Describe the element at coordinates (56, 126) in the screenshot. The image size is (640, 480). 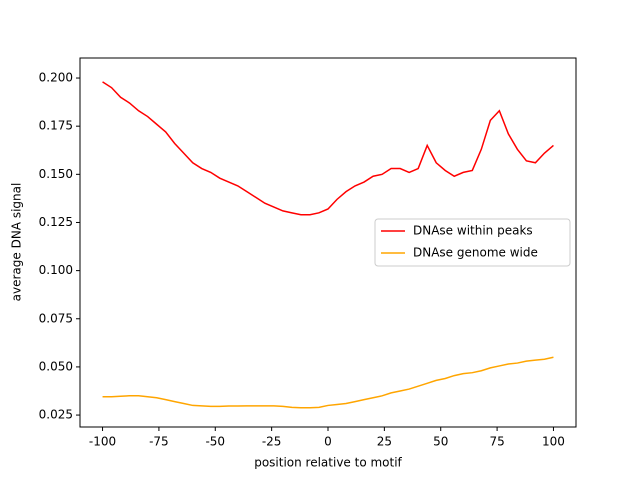
I see `y-tick-label: 0.175` at that location.